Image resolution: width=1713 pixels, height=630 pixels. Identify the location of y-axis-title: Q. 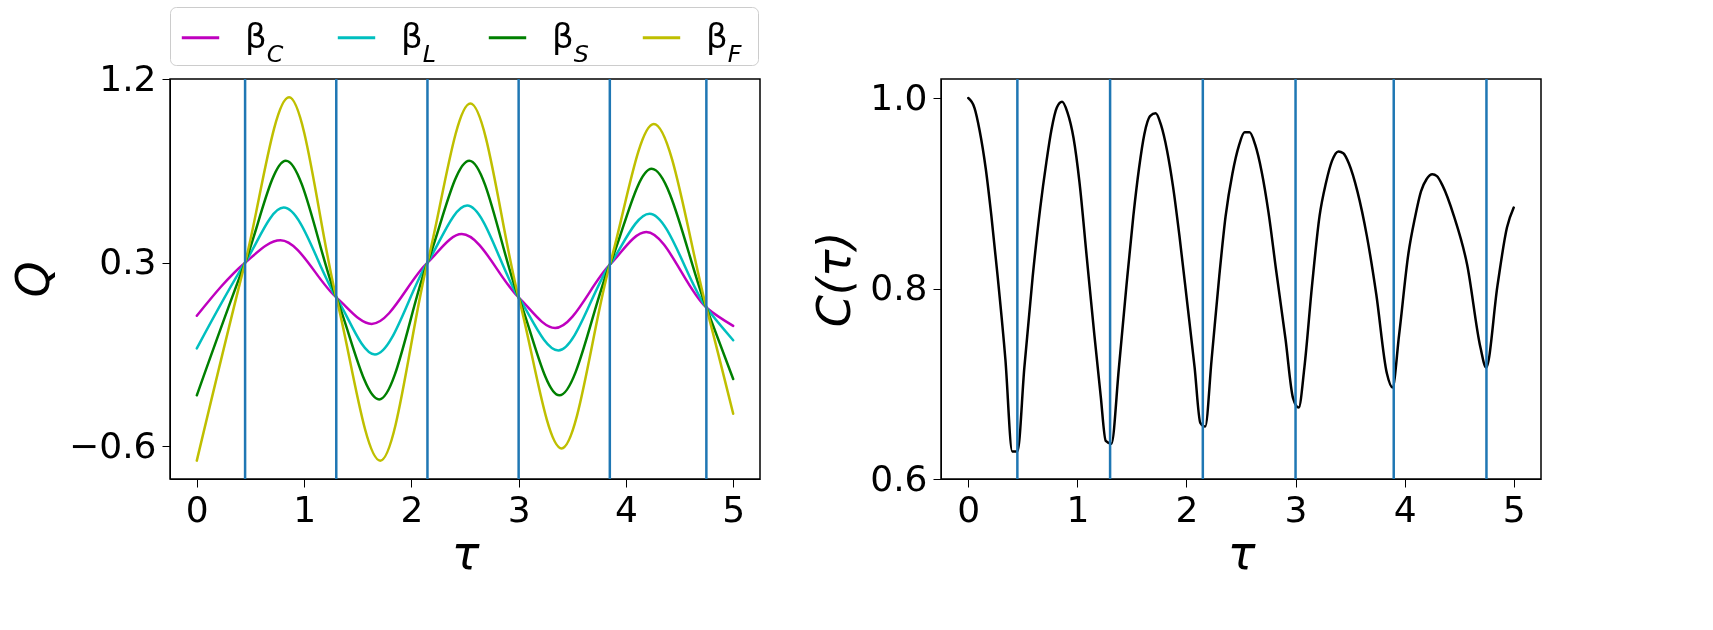
(33, 279).